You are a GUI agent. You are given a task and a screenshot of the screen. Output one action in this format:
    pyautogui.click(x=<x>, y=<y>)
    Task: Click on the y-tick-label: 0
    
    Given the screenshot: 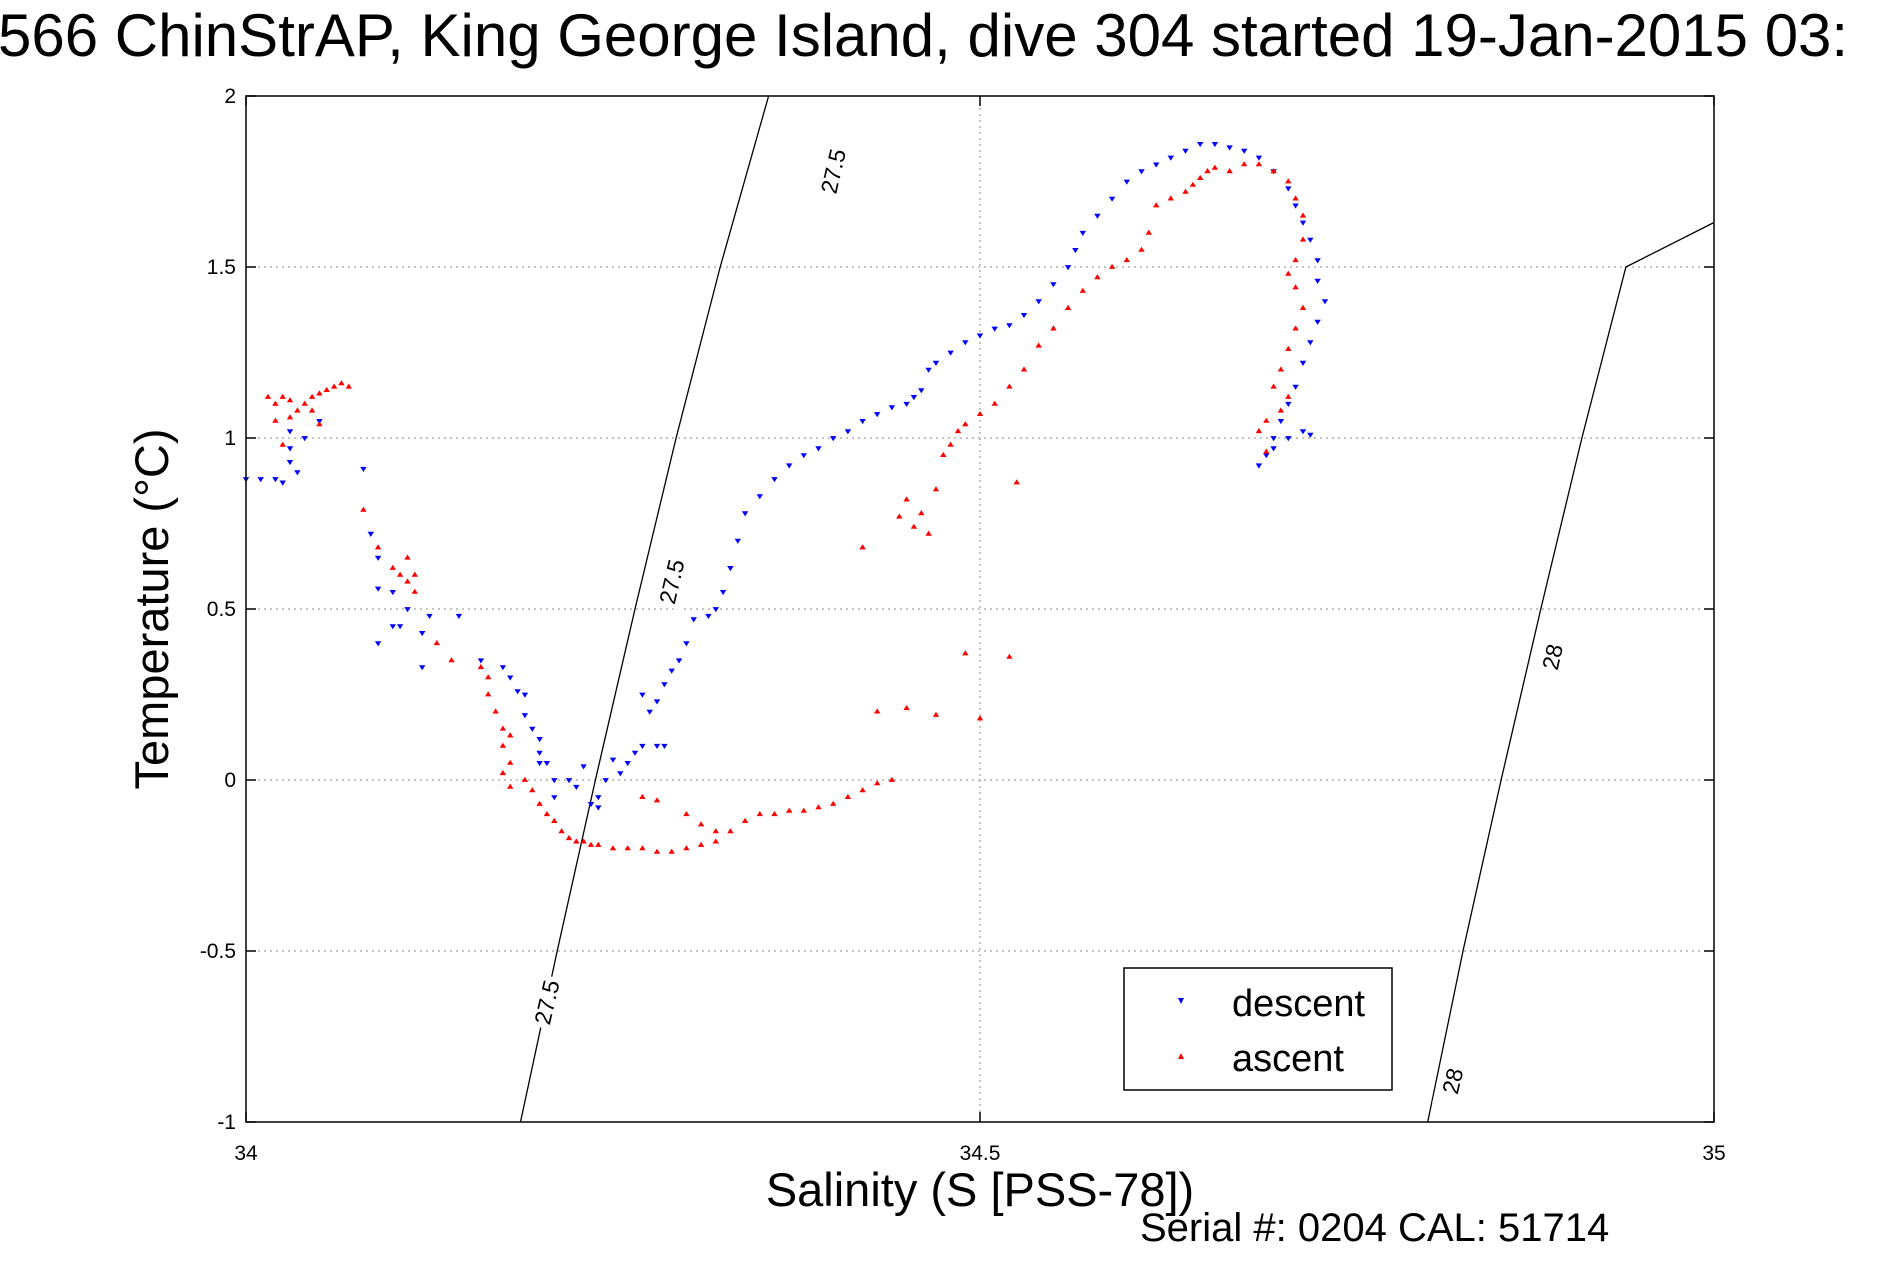 What is the action you would take?
    pyautogui.click(x=230, y=780)
    